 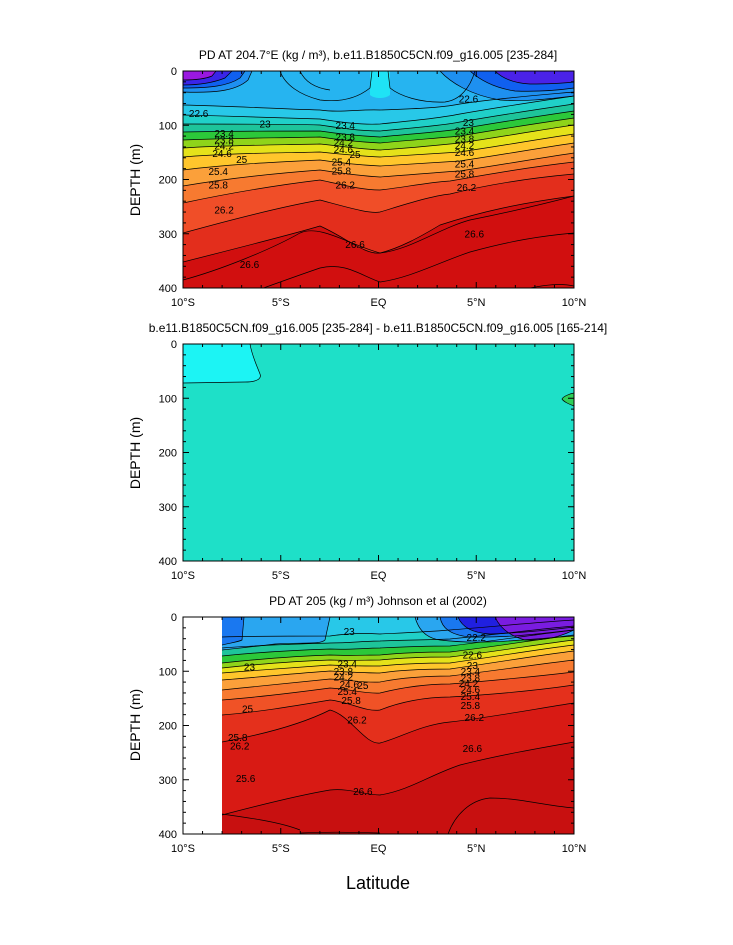 I want to click on contour-label: 22.2, so click(x=477, y=638).